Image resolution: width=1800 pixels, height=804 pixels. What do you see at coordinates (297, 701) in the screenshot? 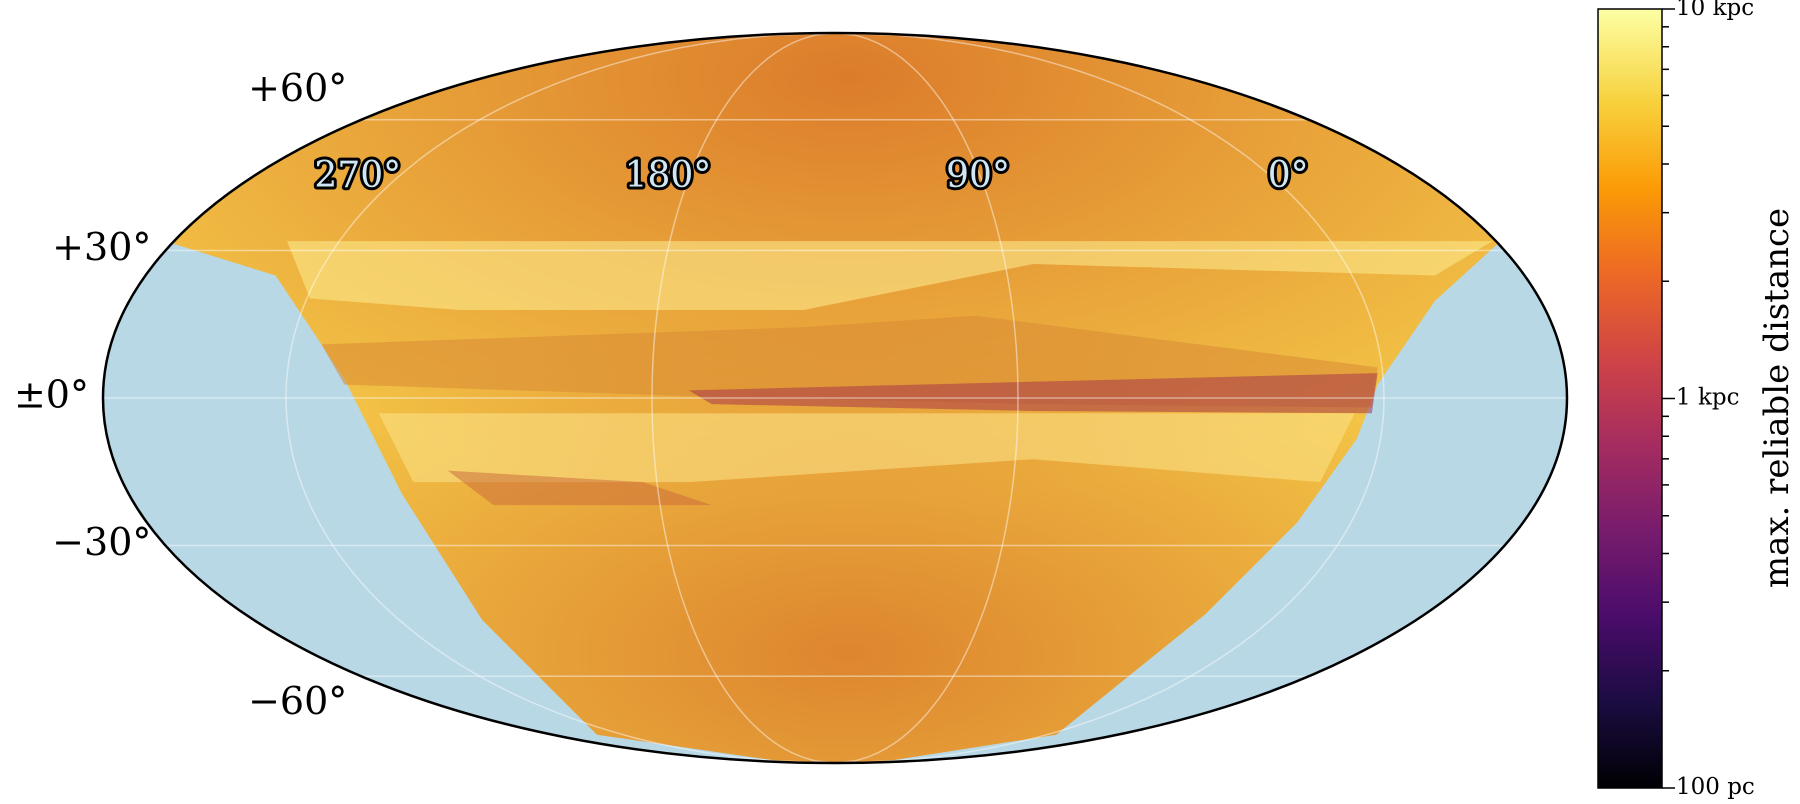
I see `latitude-label: −60°` at bounding box center [297, 701].